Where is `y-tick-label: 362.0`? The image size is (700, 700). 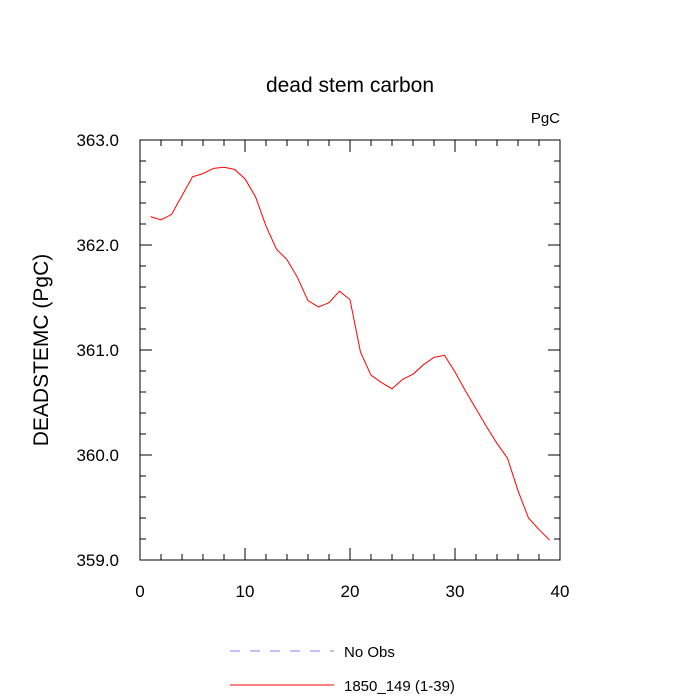
y-tick-label: 362.0 is located at coordinates (97, 245).